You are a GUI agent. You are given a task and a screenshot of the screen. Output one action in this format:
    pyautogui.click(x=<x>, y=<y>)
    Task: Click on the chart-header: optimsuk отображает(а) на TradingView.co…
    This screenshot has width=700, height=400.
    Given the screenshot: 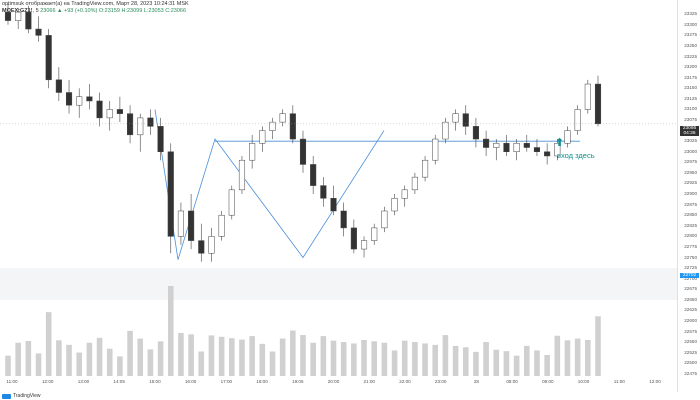 What is the action you would take?
    pyautogui.click(x=95, y=7)
    